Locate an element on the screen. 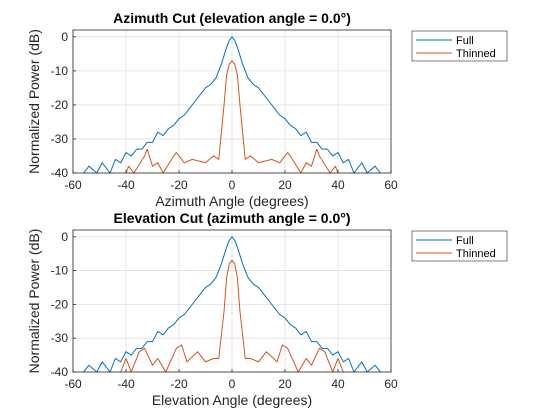 The width and height of the screenshot is (560, 420). x-axis-label: Elevation Angle (degrees) is located at coordinates (232, 400).